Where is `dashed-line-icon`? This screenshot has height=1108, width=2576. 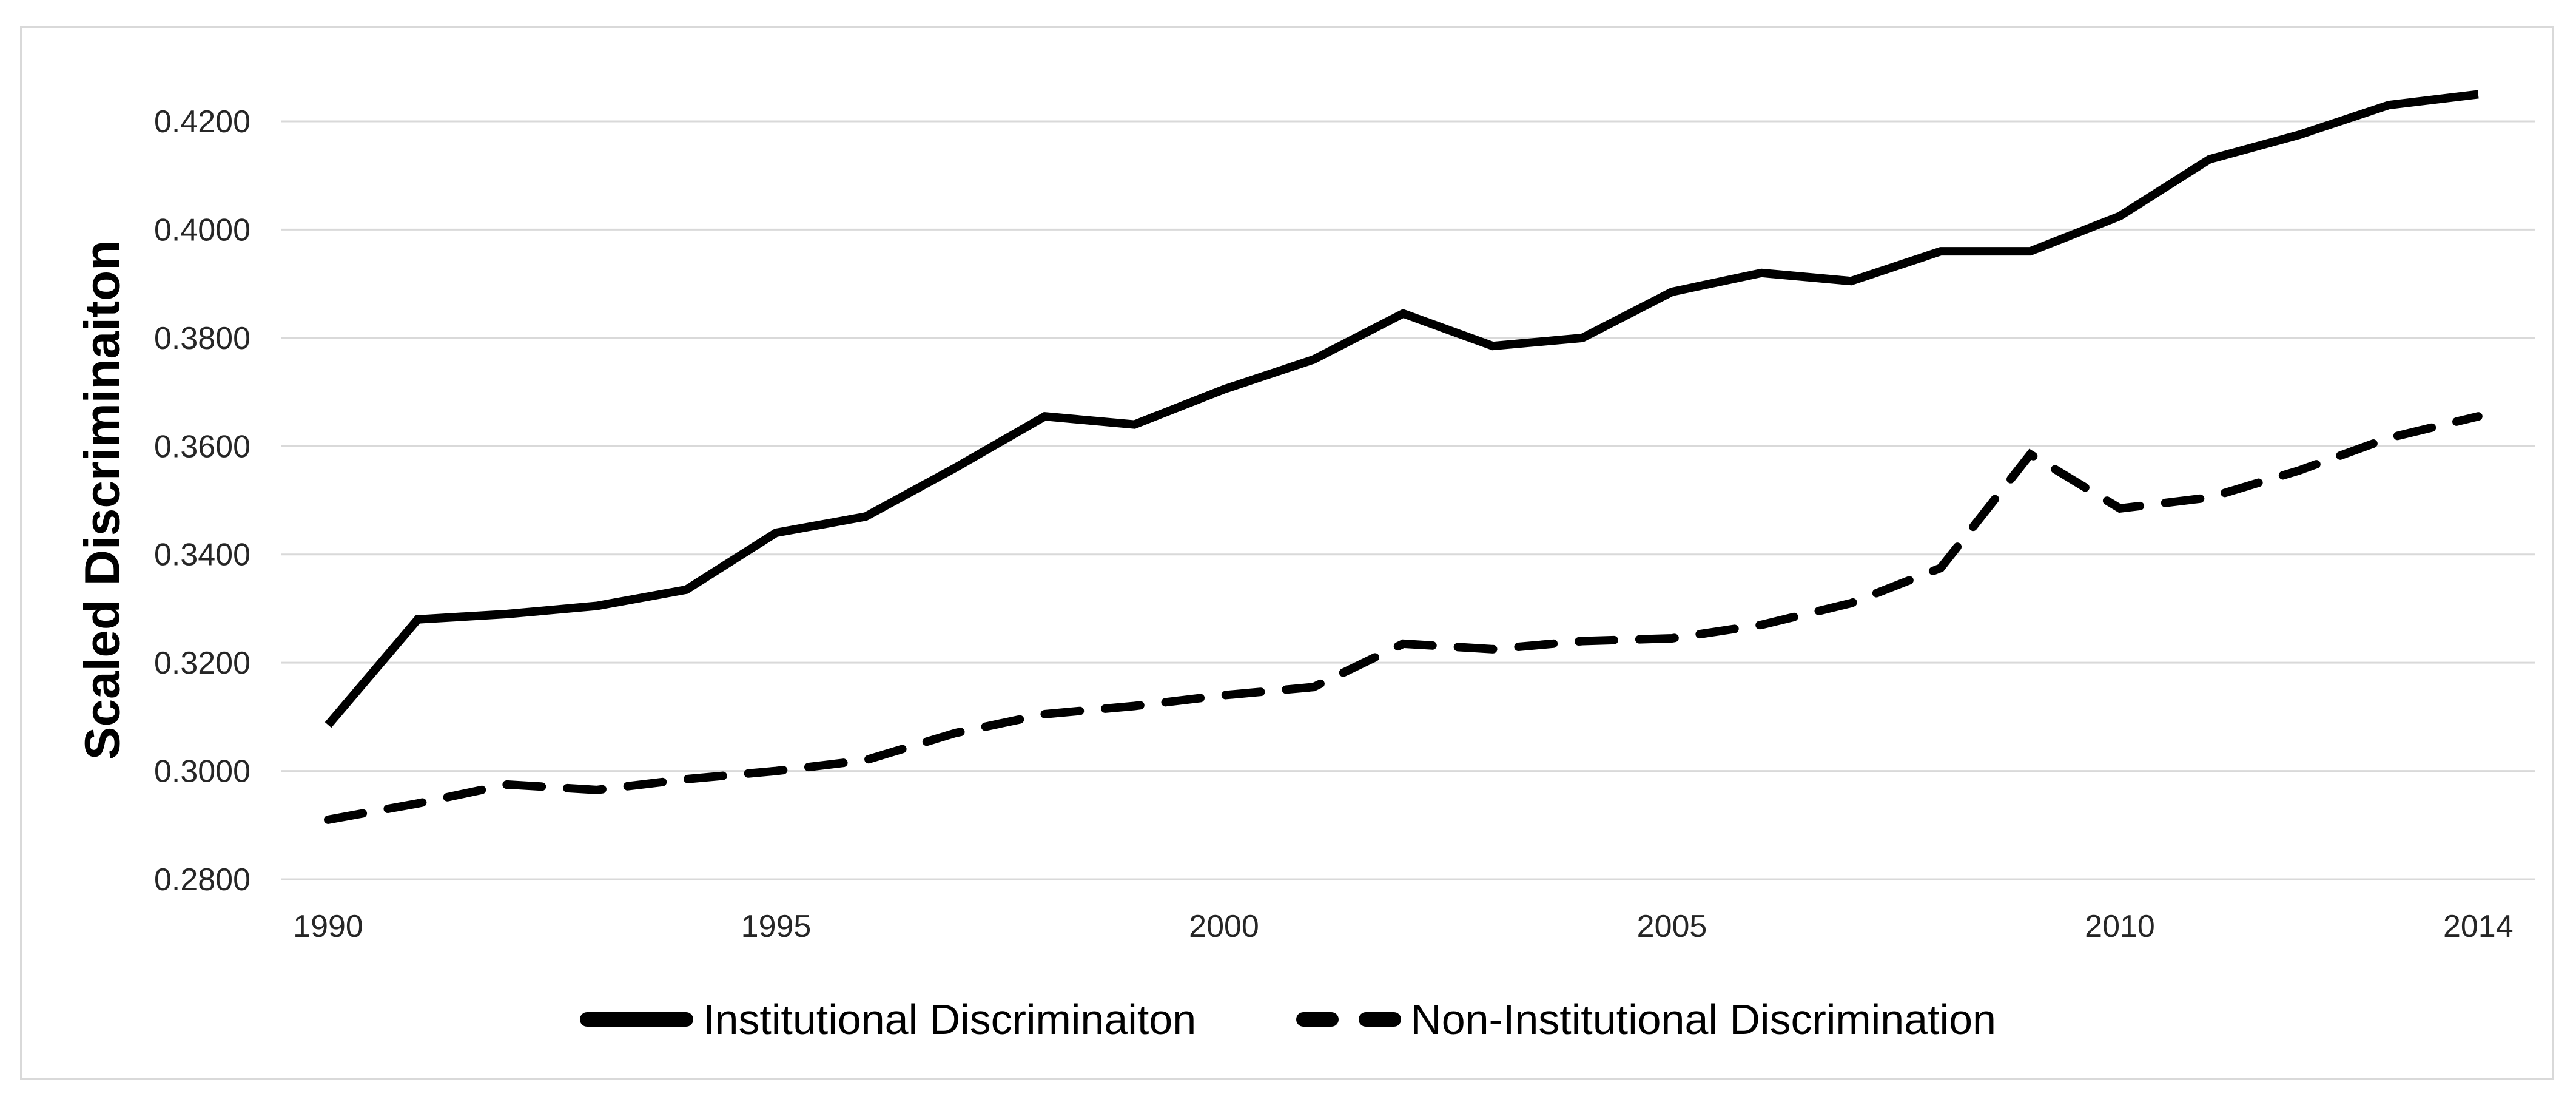 dashed-line-icon is located at coordinates (1349, 1020).